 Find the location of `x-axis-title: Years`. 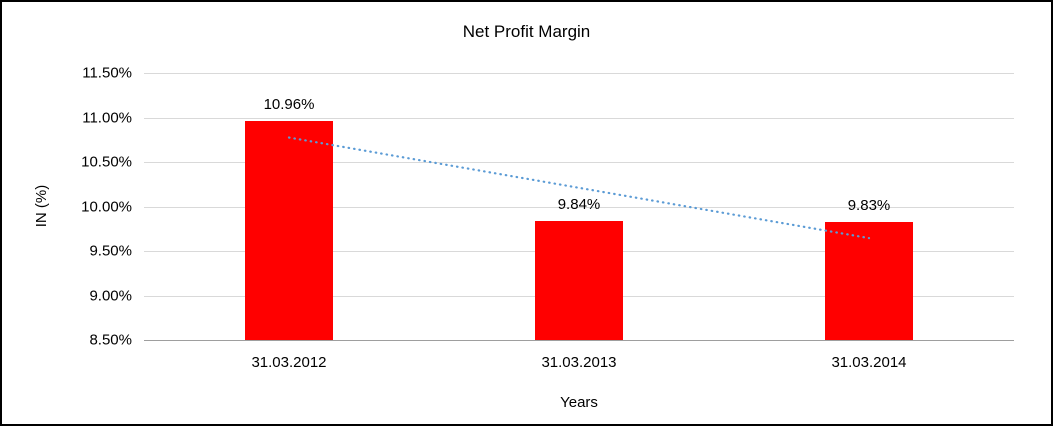

x-axis-title: Years is located at coordinates (579, 402).